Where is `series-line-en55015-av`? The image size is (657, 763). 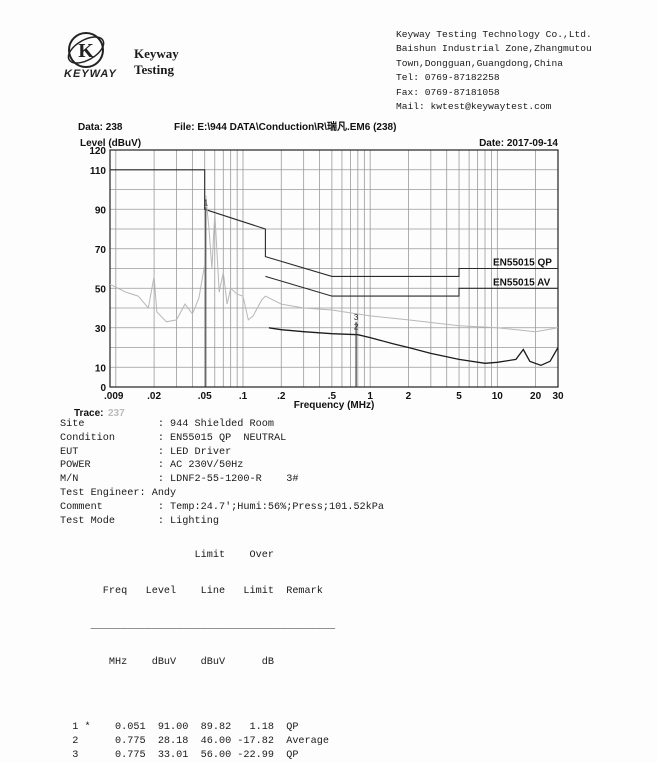
series-line-en55015-av is located at coordinates (411, 286).